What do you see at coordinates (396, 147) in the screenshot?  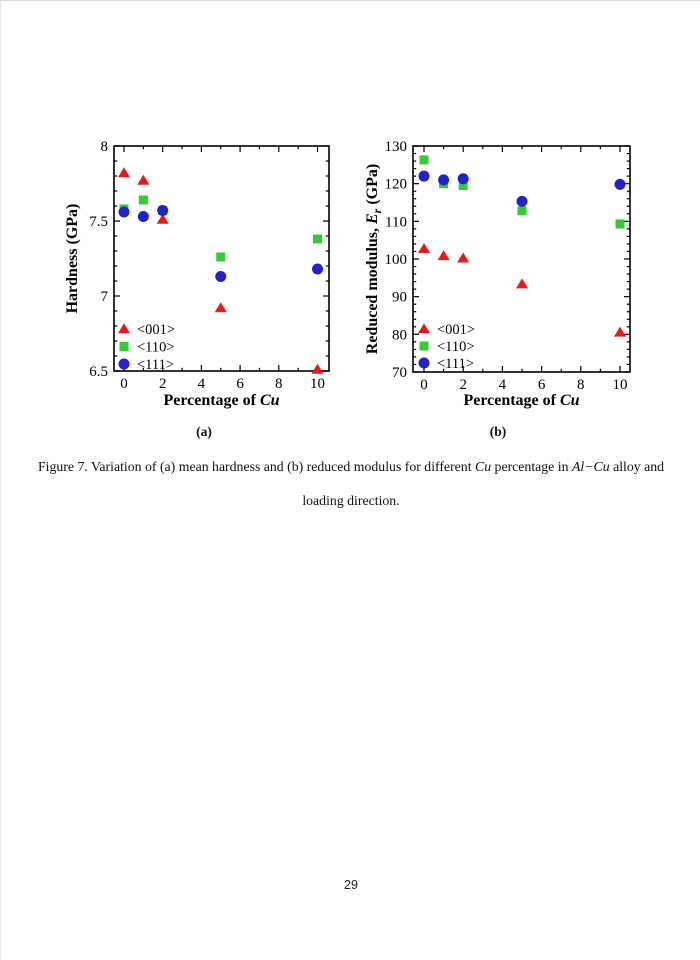 I see `y-tick-label: 130` at bounding box center [396, 147].